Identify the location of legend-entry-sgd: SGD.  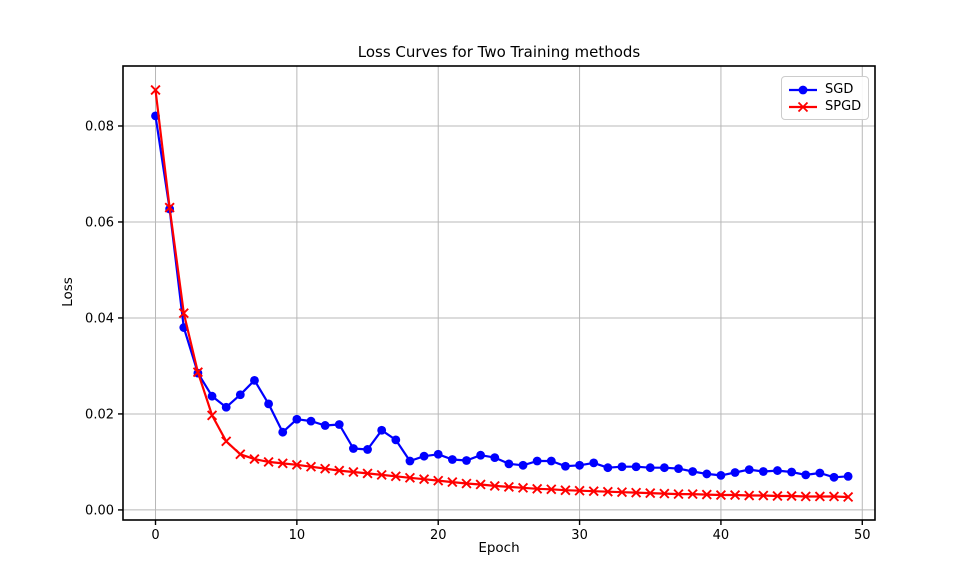
(825, 89).